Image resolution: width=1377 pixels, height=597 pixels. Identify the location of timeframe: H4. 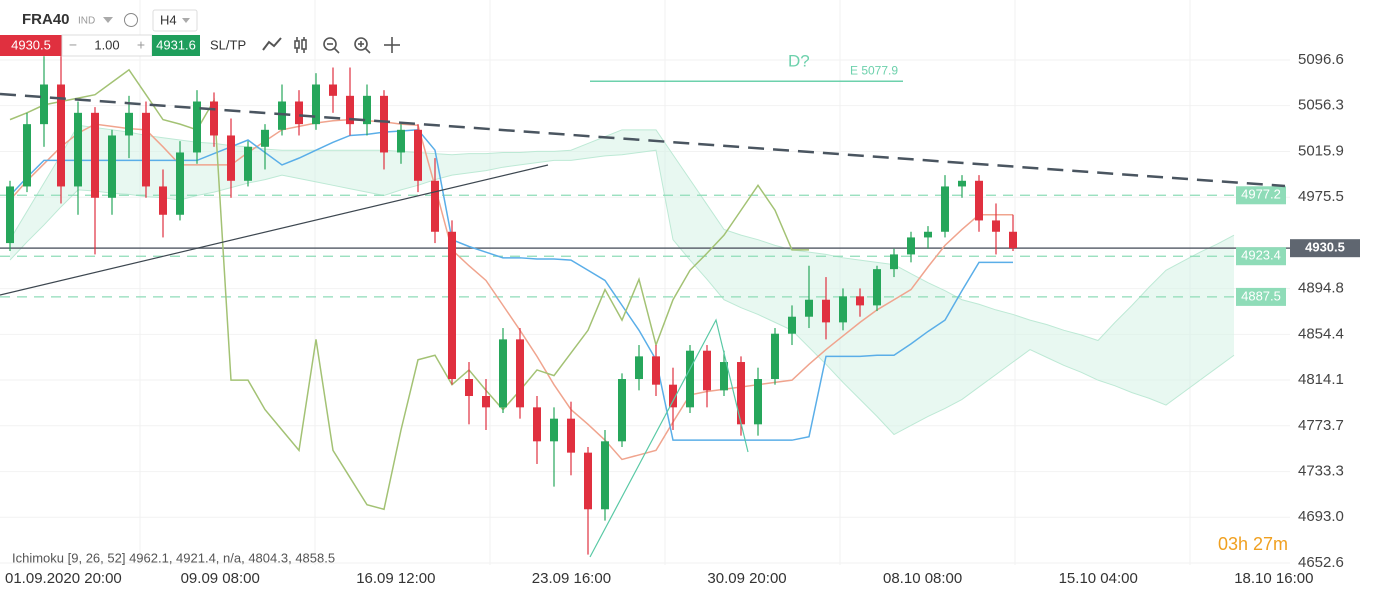
(168, 19).